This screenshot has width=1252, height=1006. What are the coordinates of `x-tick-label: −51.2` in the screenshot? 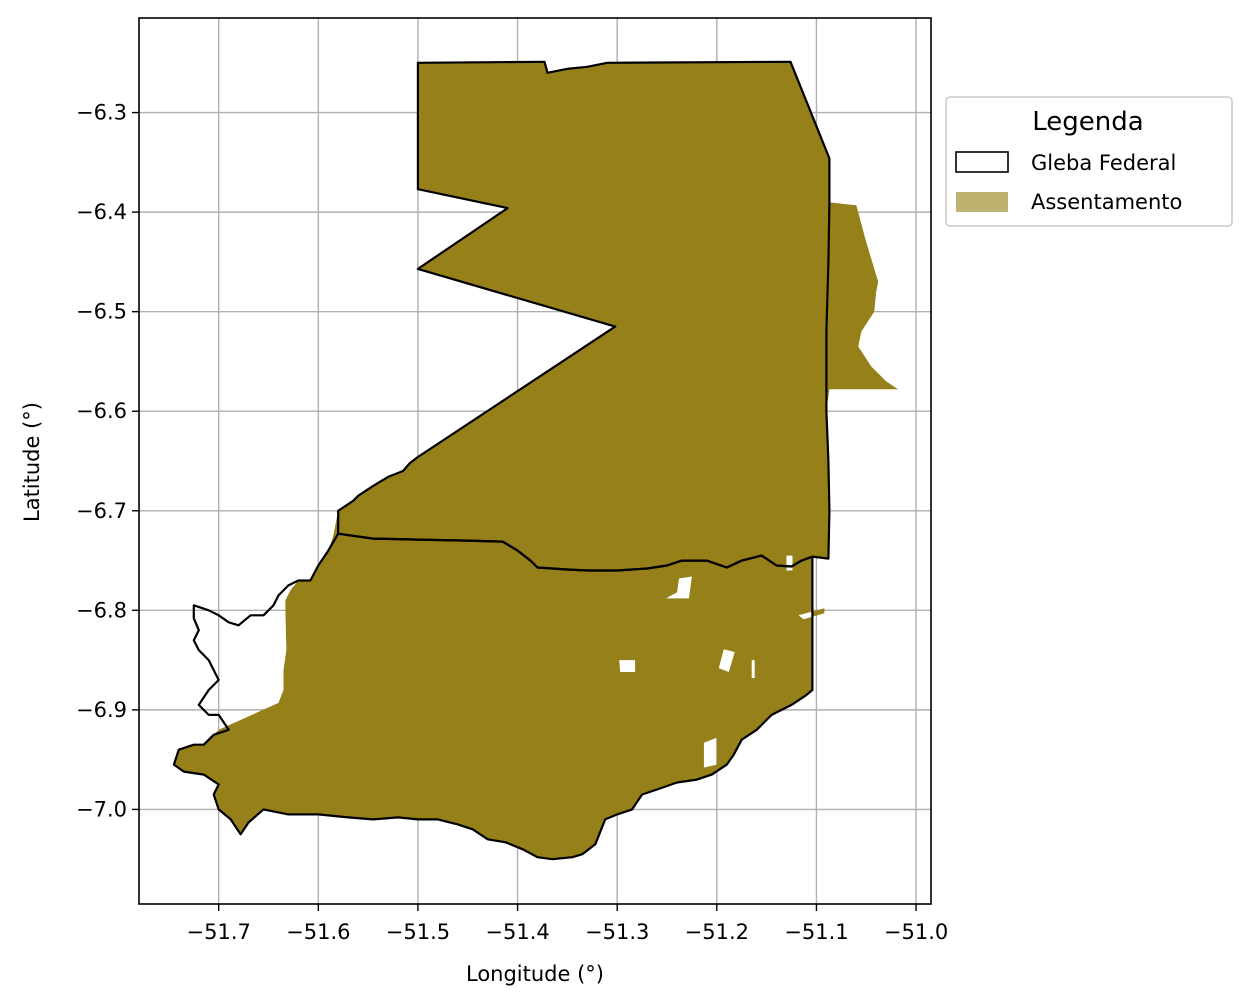 It's located at (717, 932).